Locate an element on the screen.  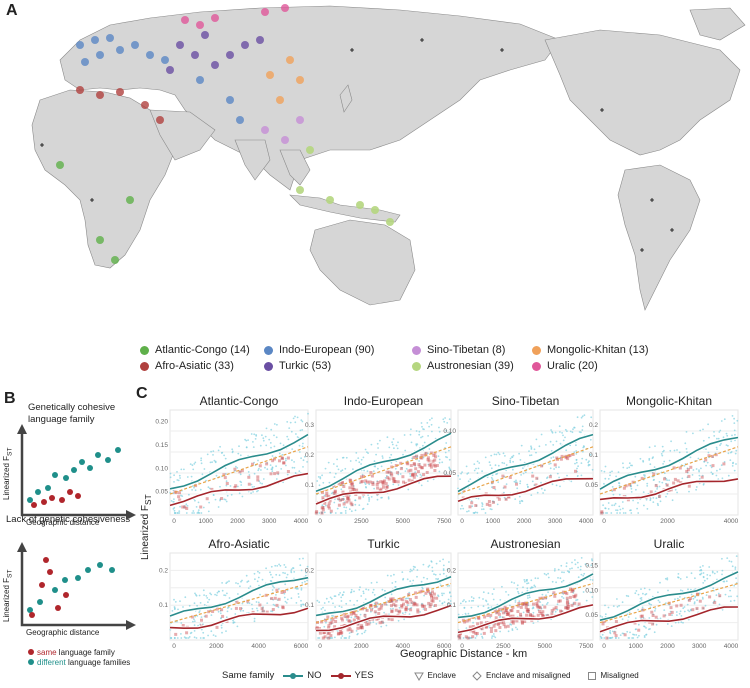
x-tick-label: 1000 is located at coordinates (205, 521).